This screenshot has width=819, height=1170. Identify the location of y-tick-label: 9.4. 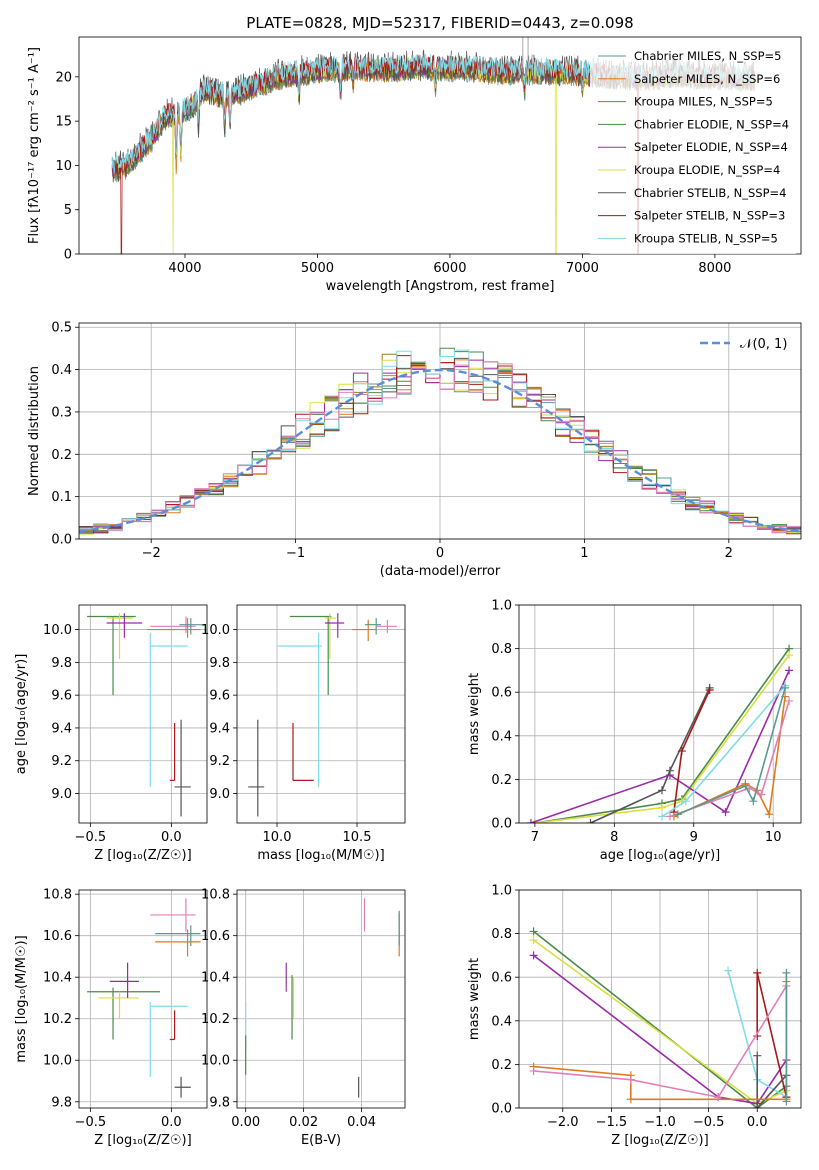
(219, 728).